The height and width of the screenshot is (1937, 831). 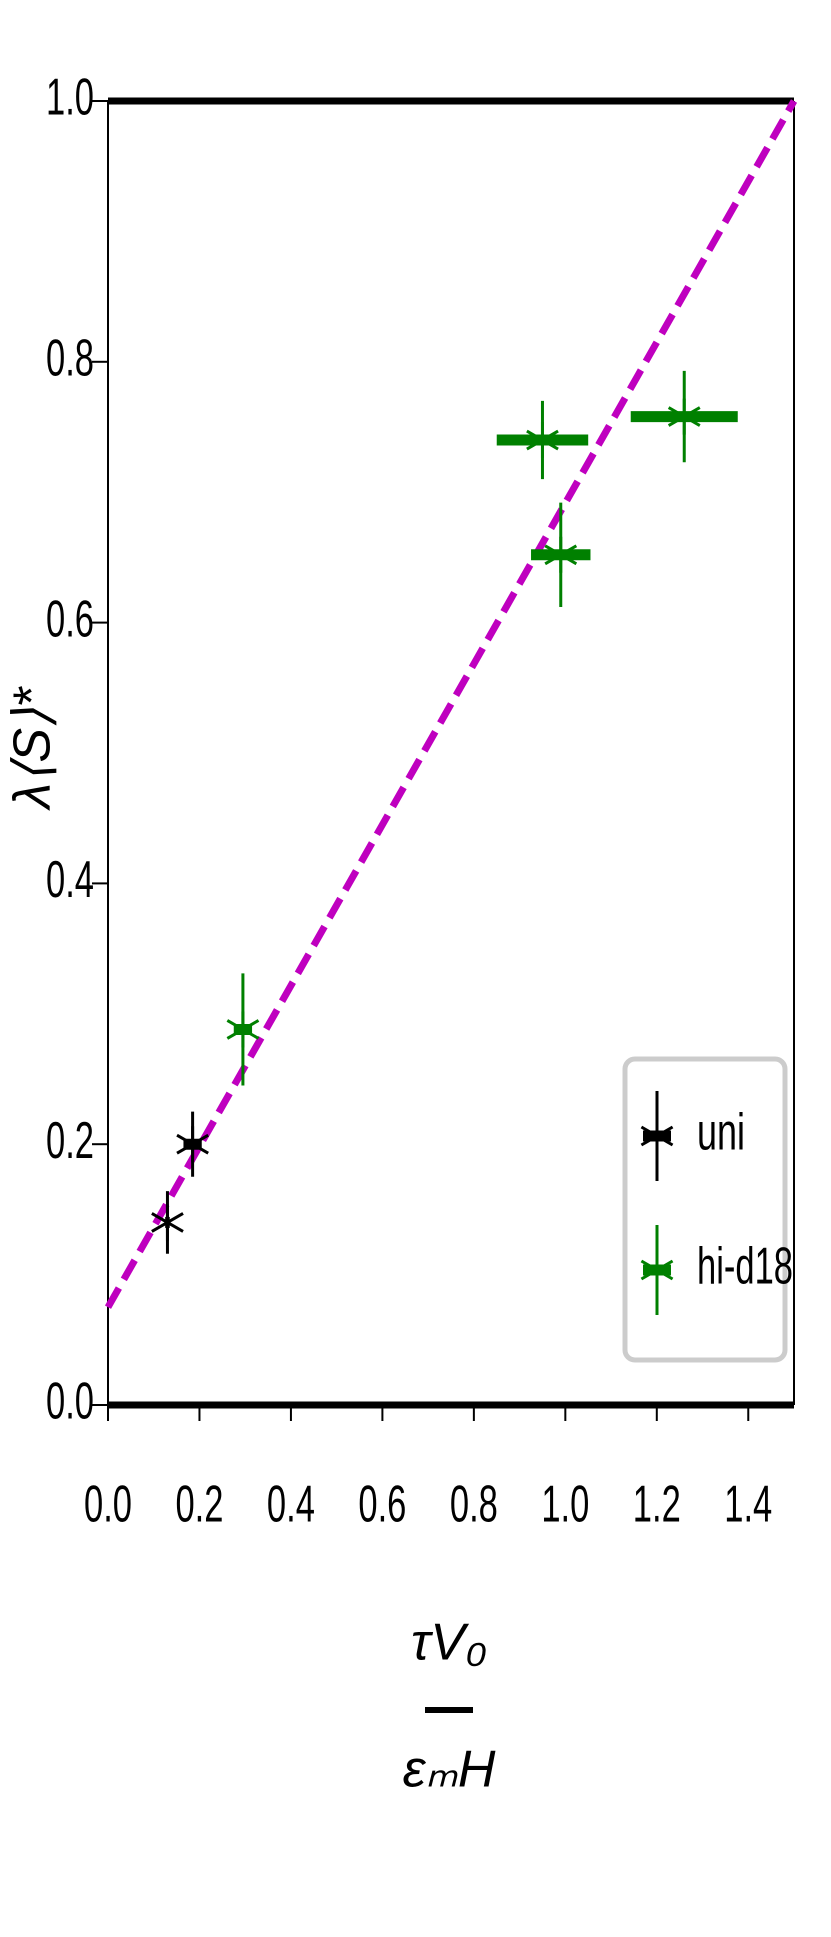 What do you see at coordinates (70, 619) in the screenshot?
I see `y-tick-label: 0.6` at bounding box center [70, 619].